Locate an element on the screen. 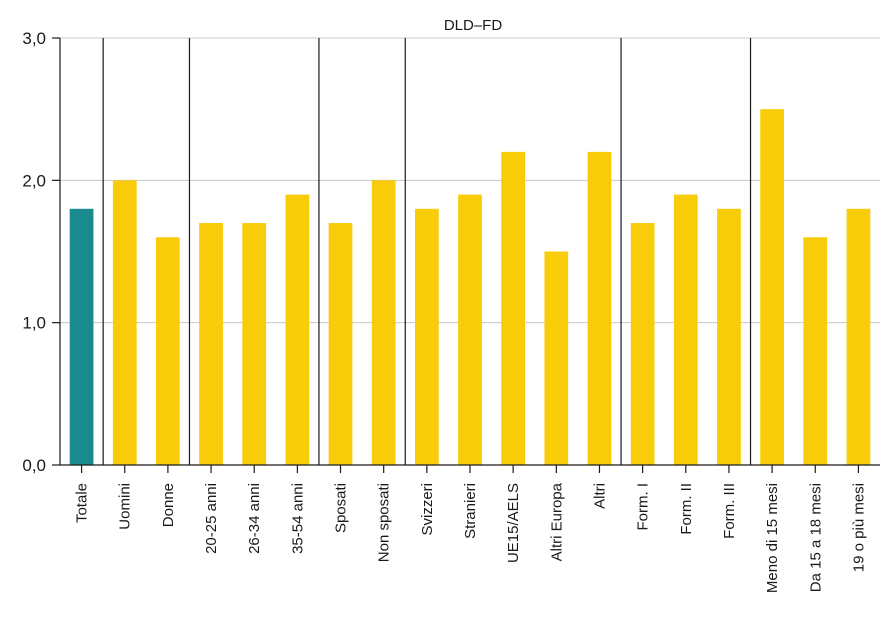  category-label: 19 o più mesi is located at coordinates (858, 527).